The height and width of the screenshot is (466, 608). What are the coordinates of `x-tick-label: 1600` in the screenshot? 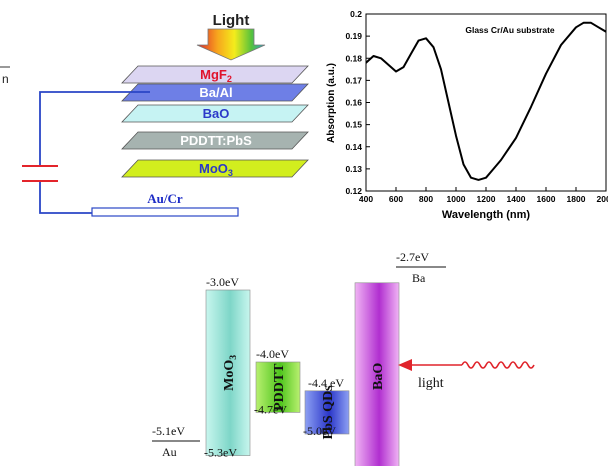 It's located at (546, 199).